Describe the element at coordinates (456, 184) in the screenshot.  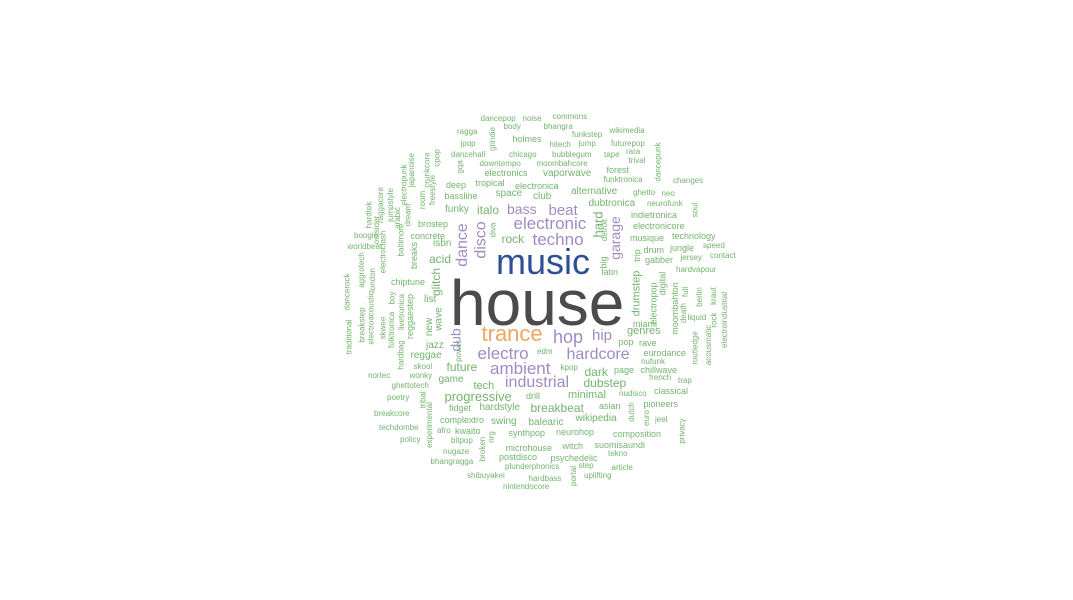
I see `word-deep: deep` at that location.